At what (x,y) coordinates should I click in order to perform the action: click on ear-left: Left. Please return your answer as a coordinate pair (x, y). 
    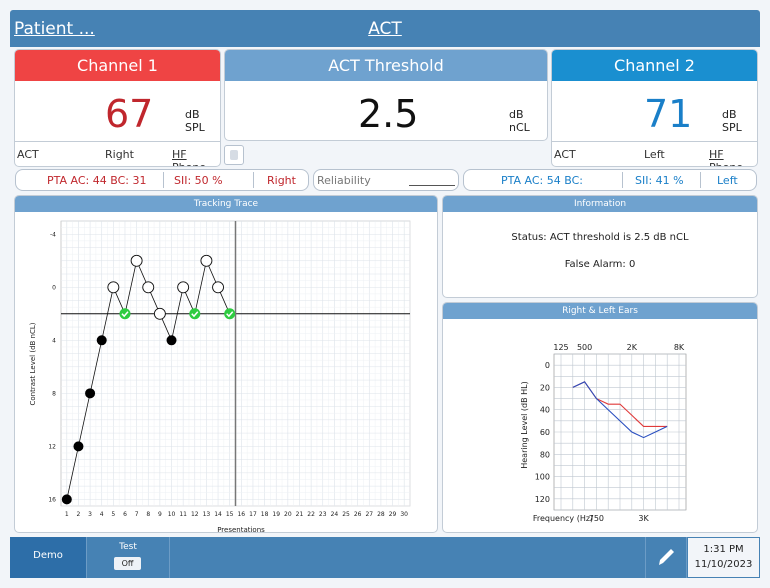
    Looking at the image, I should click on (727, 180).